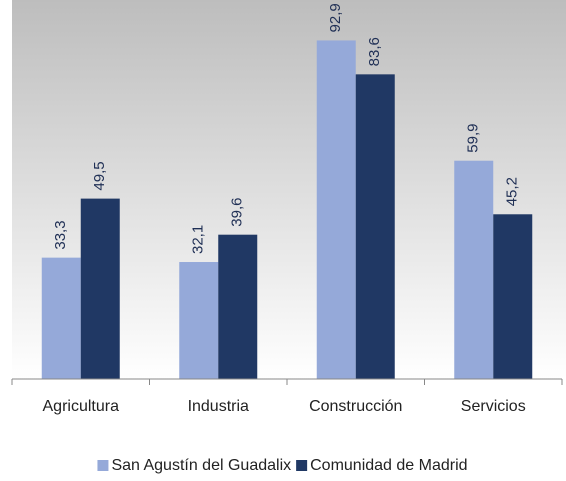  What do you see at coordinates (198, 239) in the screenshot?
I see `value-label: 32,1` at bounding box center [198, 239].